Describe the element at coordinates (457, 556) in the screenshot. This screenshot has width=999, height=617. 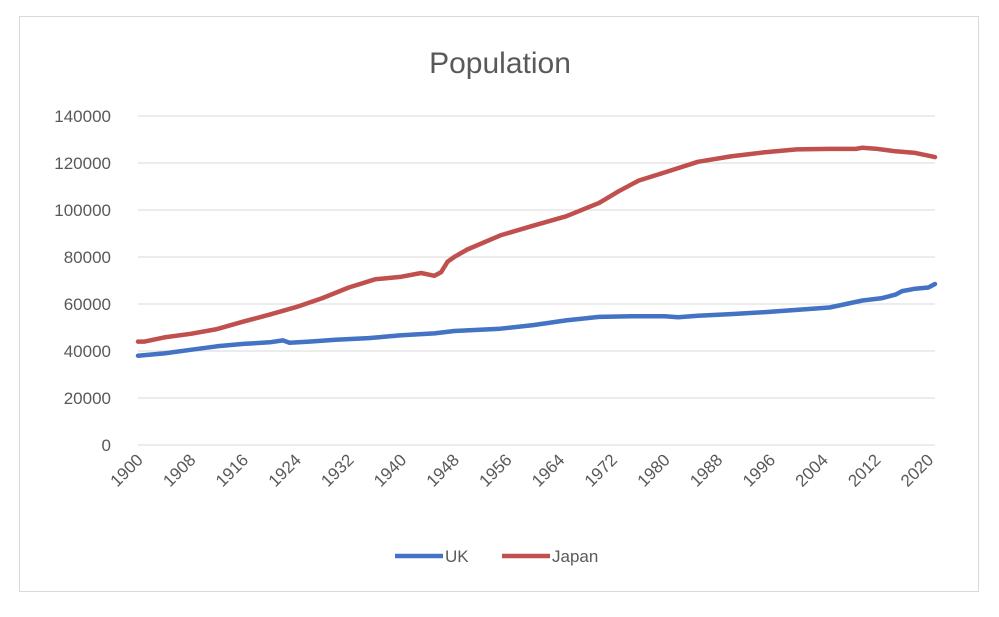
I see `legend-label-uk: UK` at that location.